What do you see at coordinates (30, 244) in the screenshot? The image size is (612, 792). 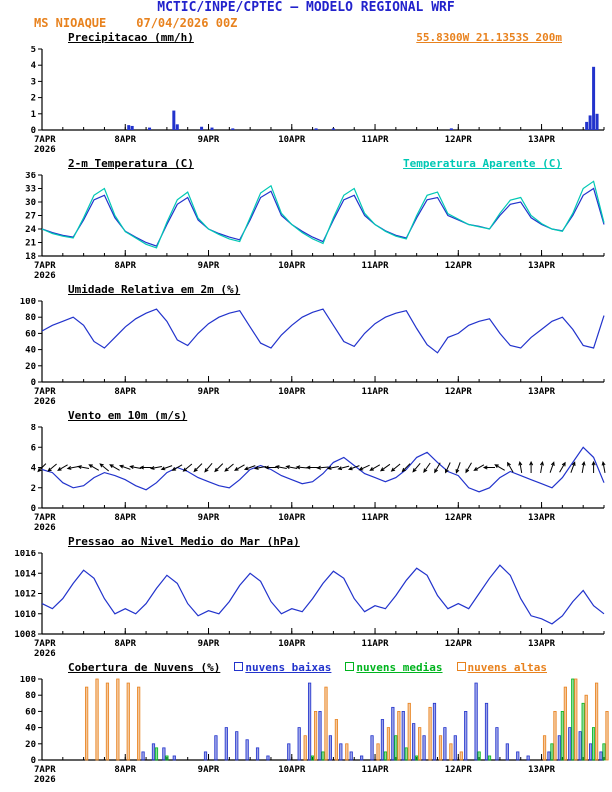 I see `svg-text: 21` at bounding box center [30, 244].